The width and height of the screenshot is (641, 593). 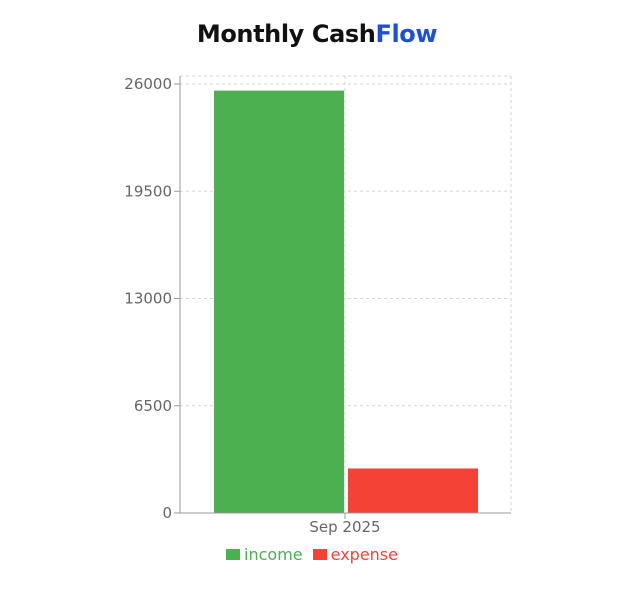 I want to click on legend: income expense, so click(x=312, y=554).